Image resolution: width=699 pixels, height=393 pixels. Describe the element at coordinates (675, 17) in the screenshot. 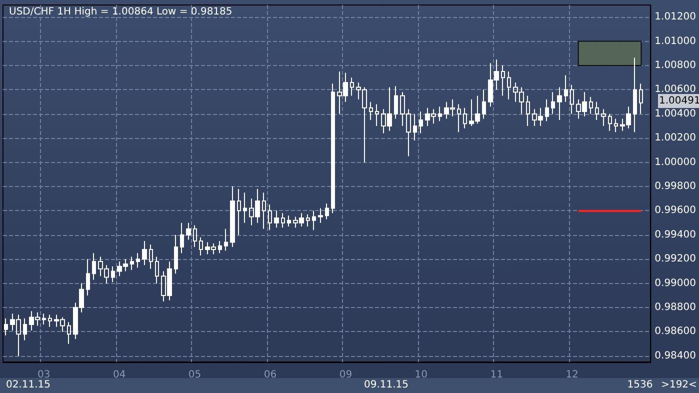

I see `y-tick-label: 1.01200` at that location.